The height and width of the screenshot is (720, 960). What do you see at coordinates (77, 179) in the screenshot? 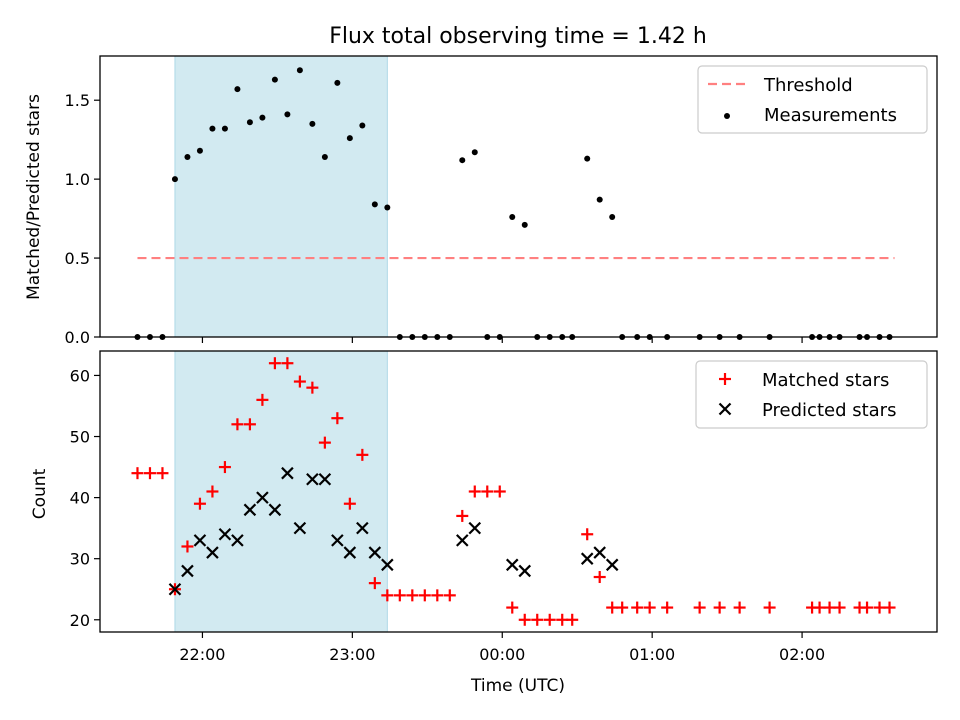
I see `top-y-tick-label: 1.0` at bounding box center [77, 179].